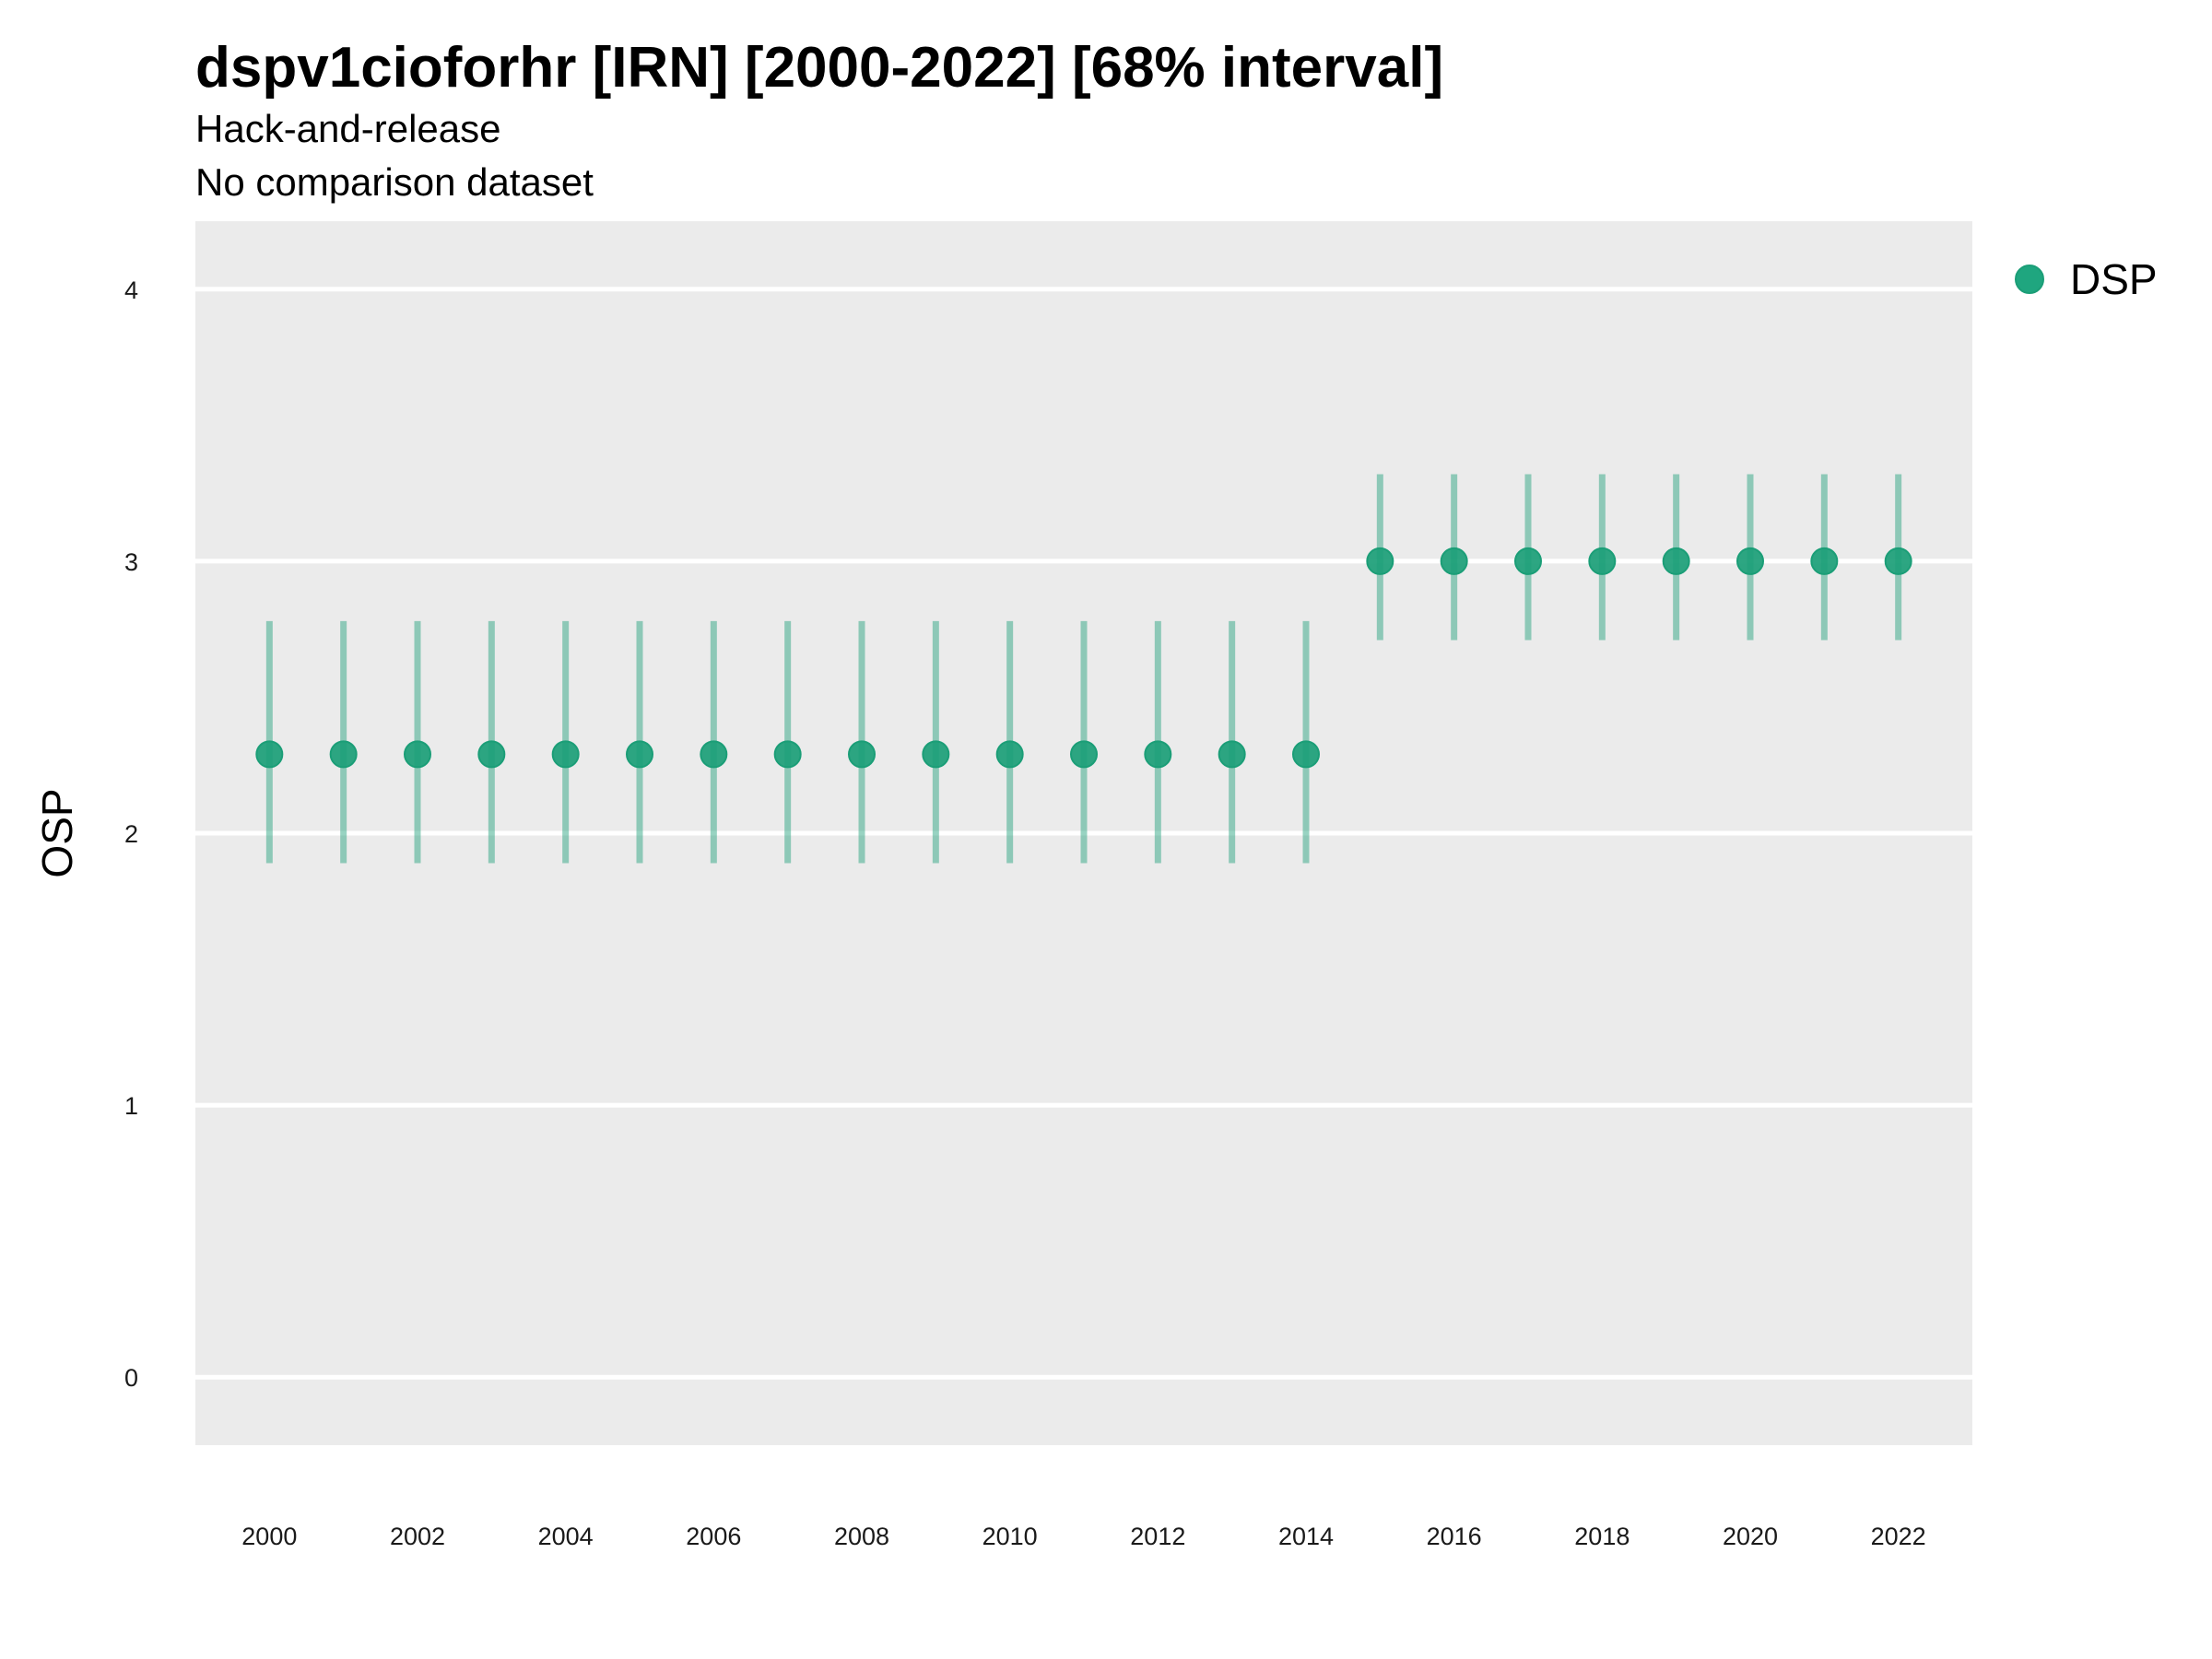 This screenshot has width=2212, height=1659. What do you see at coordinates (1602, 1536) in the screenshot?
I see `x-tick-label: 2018` at bounding box center [1602, 1536].